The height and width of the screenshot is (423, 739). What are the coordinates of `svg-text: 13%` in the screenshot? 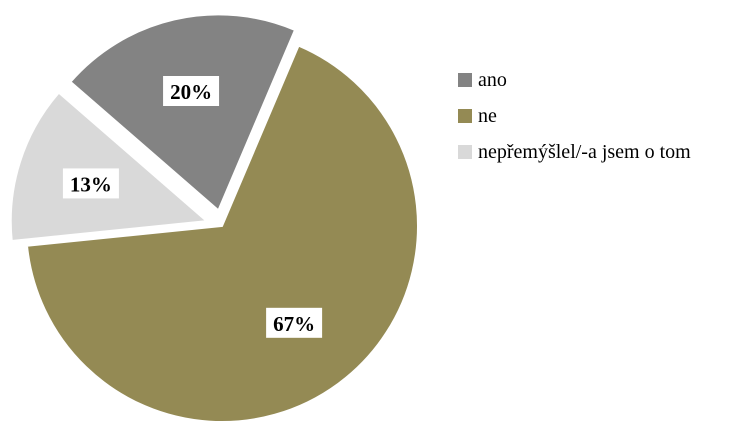 It's located at (91, 184).